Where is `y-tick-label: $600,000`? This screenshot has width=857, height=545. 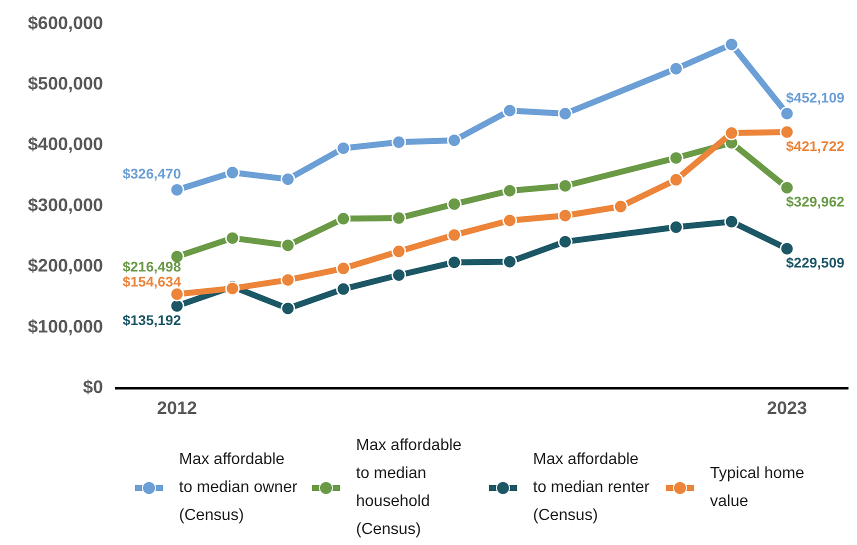
y-tick-label: $600,000 is located at coordinates (65, 22).